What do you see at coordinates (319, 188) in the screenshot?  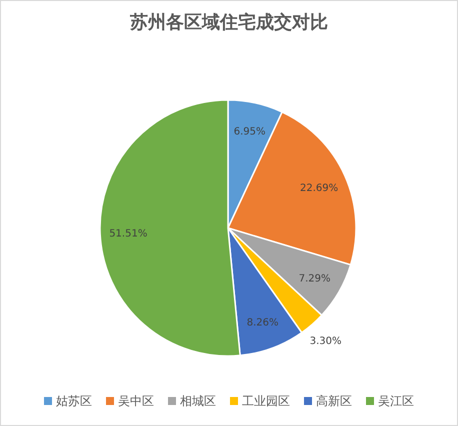 I see `data-label: 22.69%` at bounding box center [319, 188].